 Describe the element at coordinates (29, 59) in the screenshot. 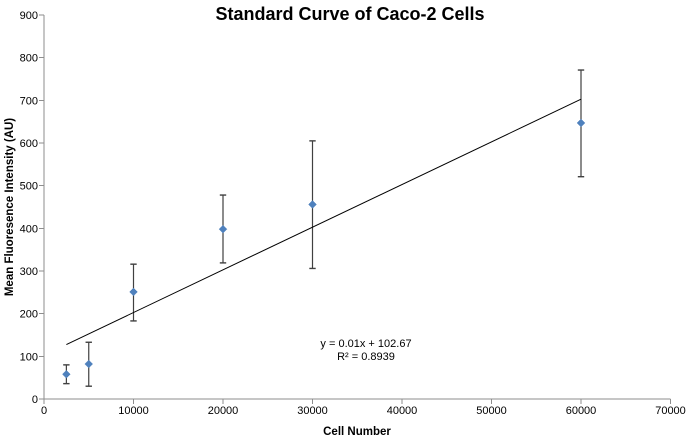

I see `y-tick-label: 800` at that location.